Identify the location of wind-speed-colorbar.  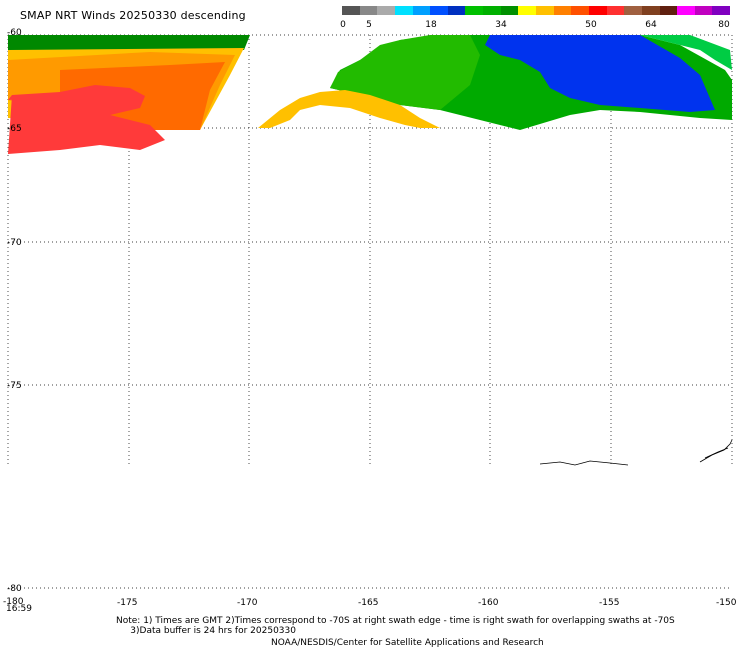
(536, 10).